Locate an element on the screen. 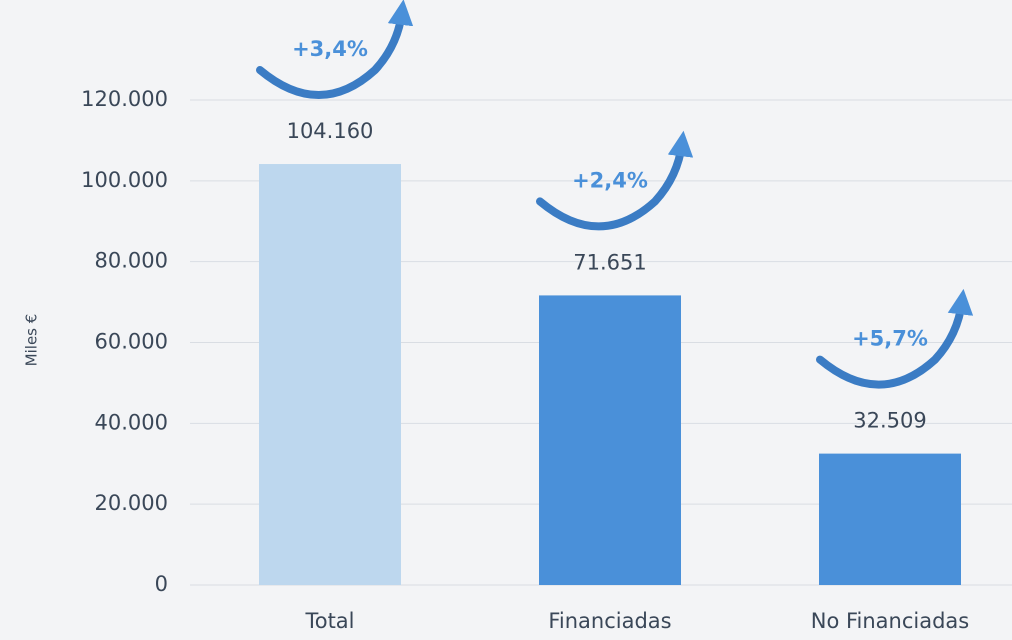  value-label: 32.509 is located at coordinates (889, 421).